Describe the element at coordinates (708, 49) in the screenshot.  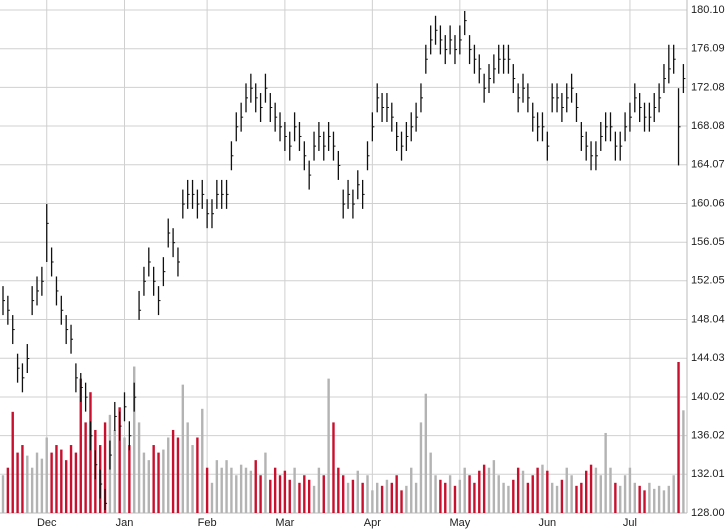
I see `y-tick-label: 176.09` at that location.